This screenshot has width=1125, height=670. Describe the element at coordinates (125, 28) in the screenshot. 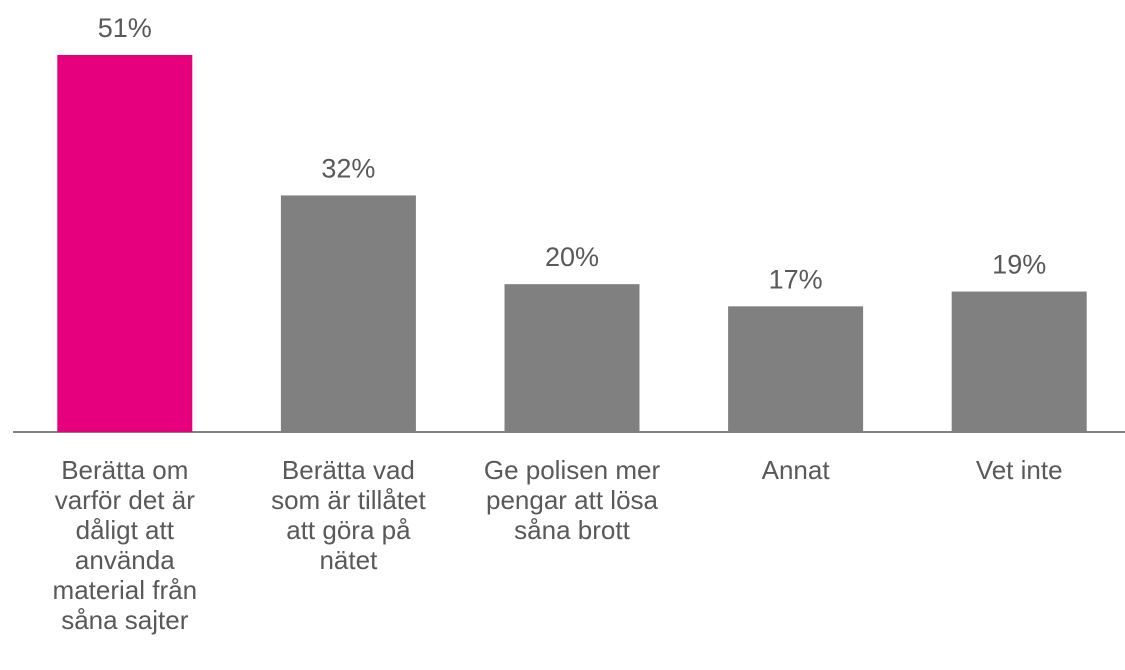

I see `value-label: 51%` at that location.